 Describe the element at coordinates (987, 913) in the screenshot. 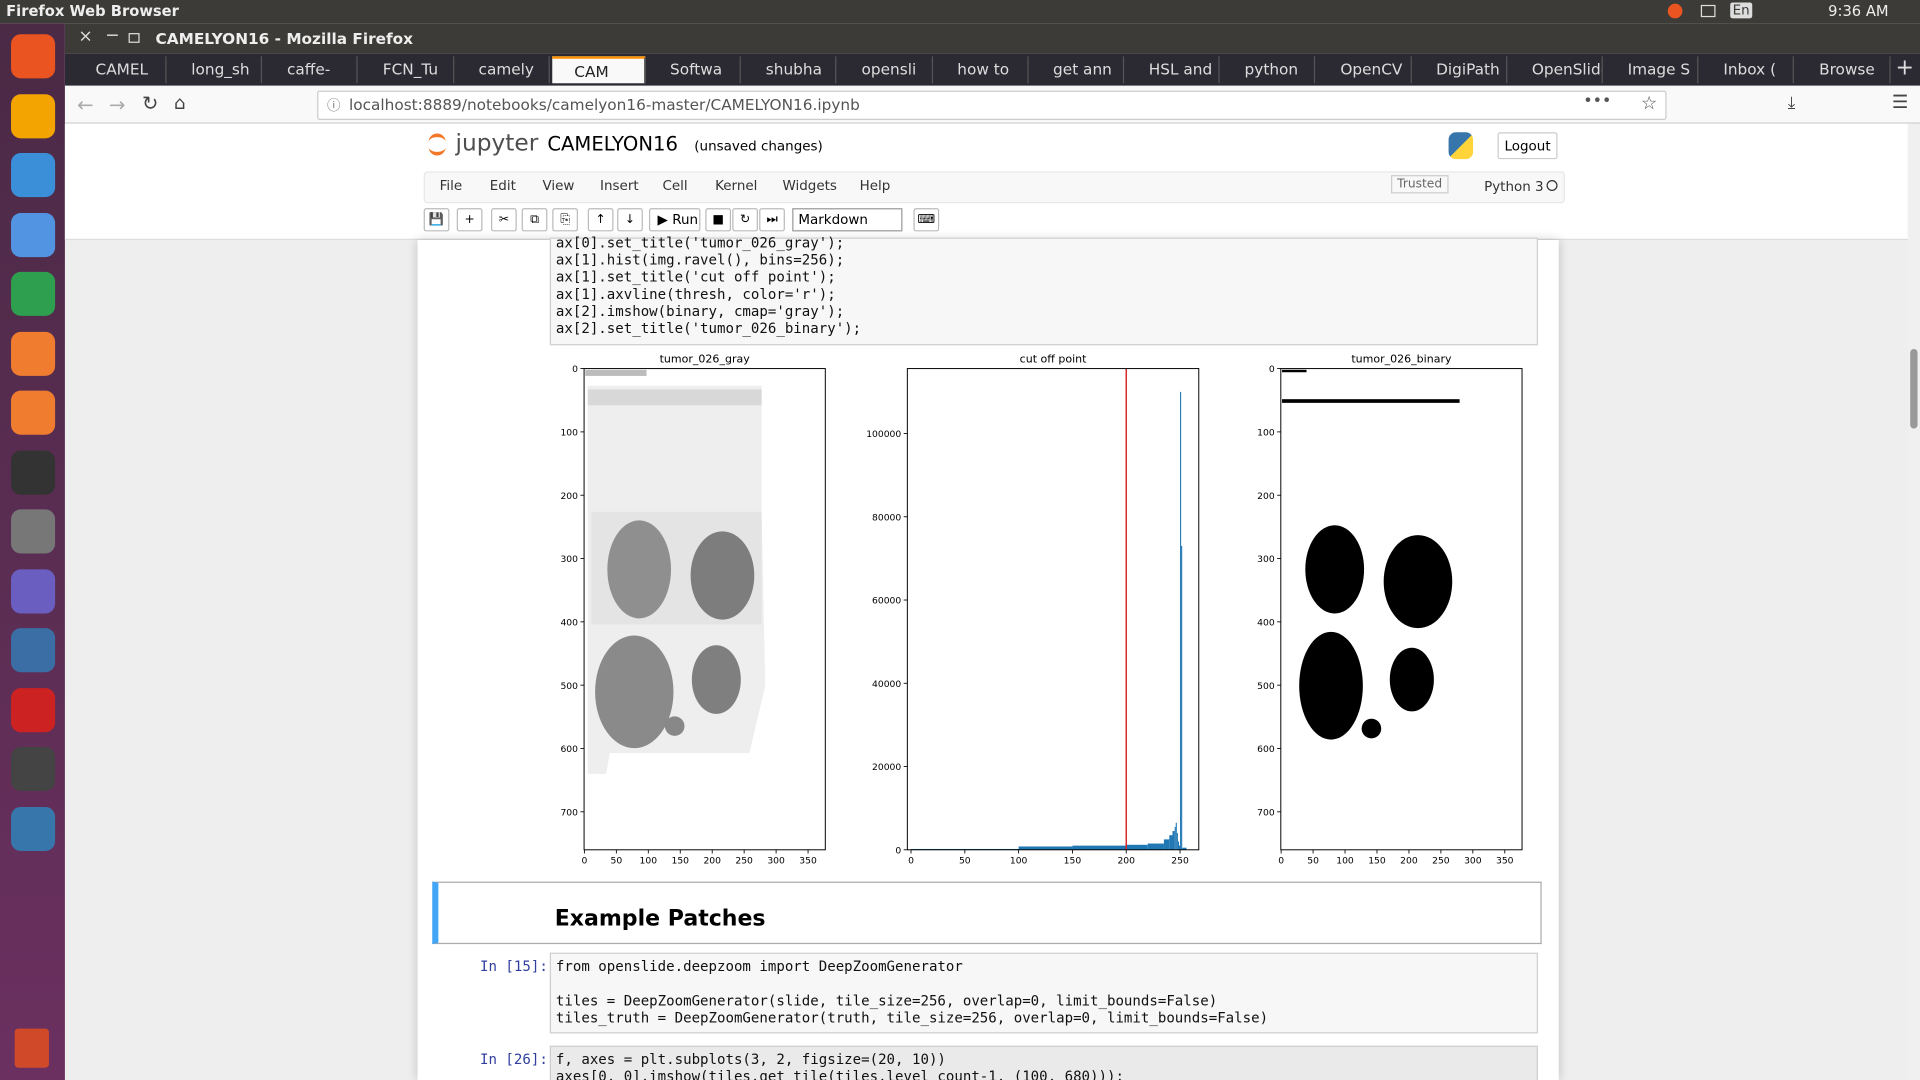

I see `markdown-cell` at that location.